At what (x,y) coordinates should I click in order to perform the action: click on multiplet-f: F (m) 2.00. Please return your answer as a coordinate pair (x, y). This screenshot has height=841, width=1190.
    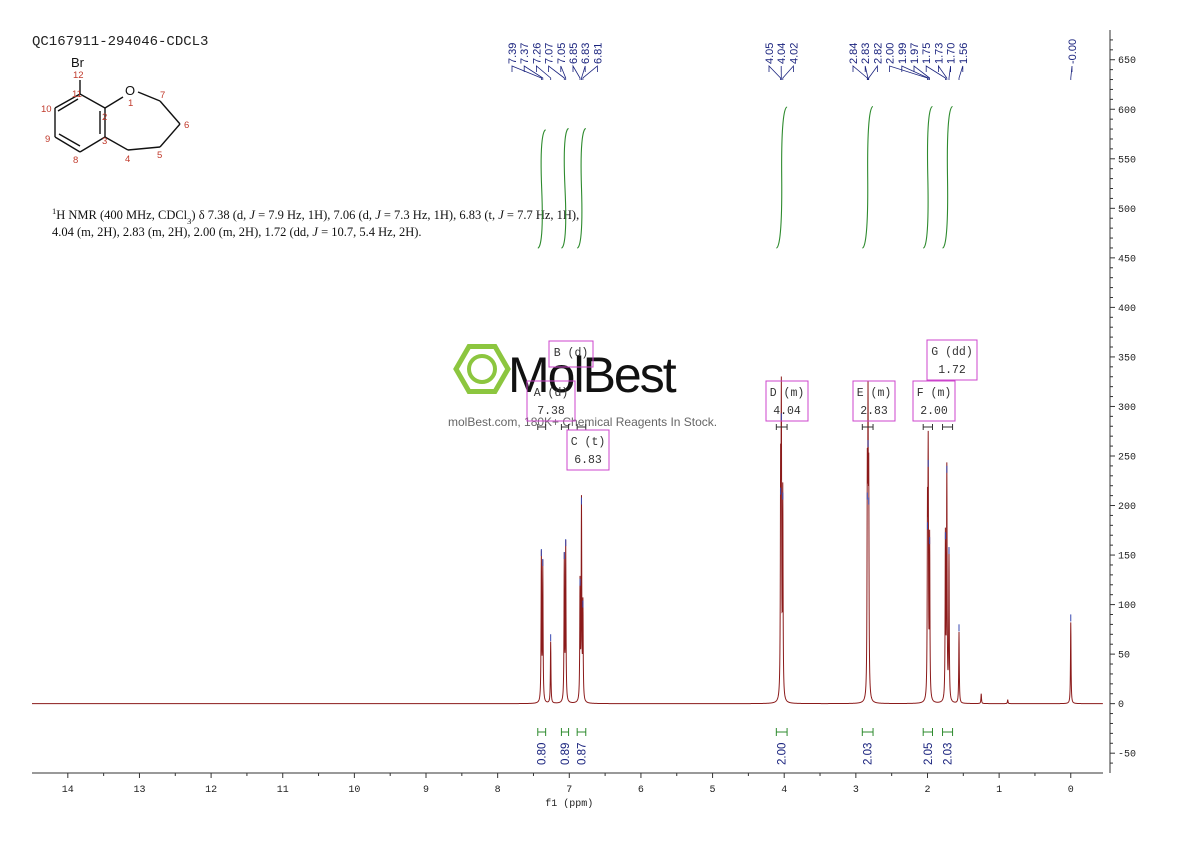
    Looking at the image, I should click on (934, 405).